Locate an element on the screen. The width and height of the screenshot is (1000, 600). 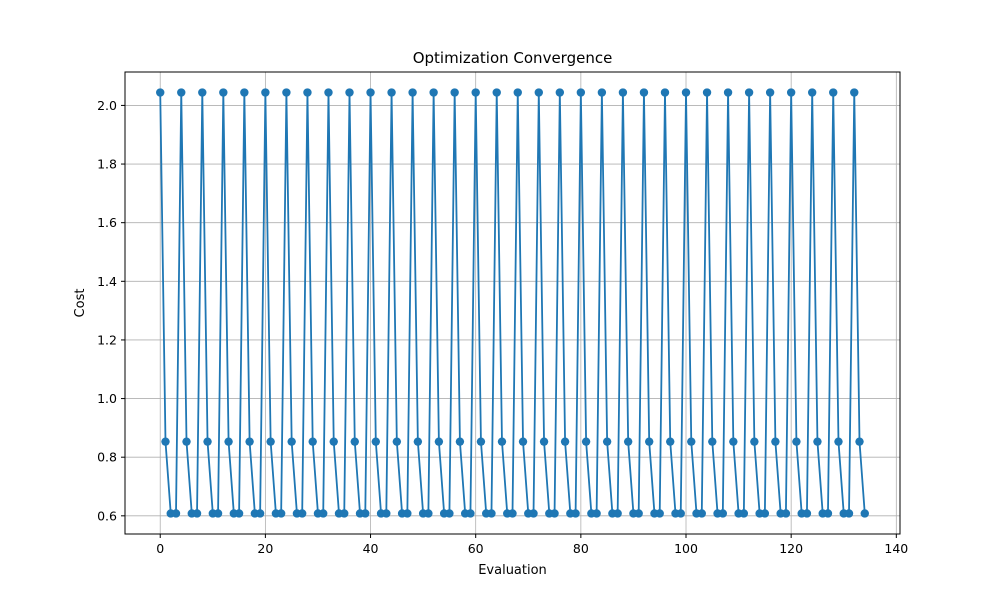
y-tick-label: 1.4 is located at coordinates (107, 281).